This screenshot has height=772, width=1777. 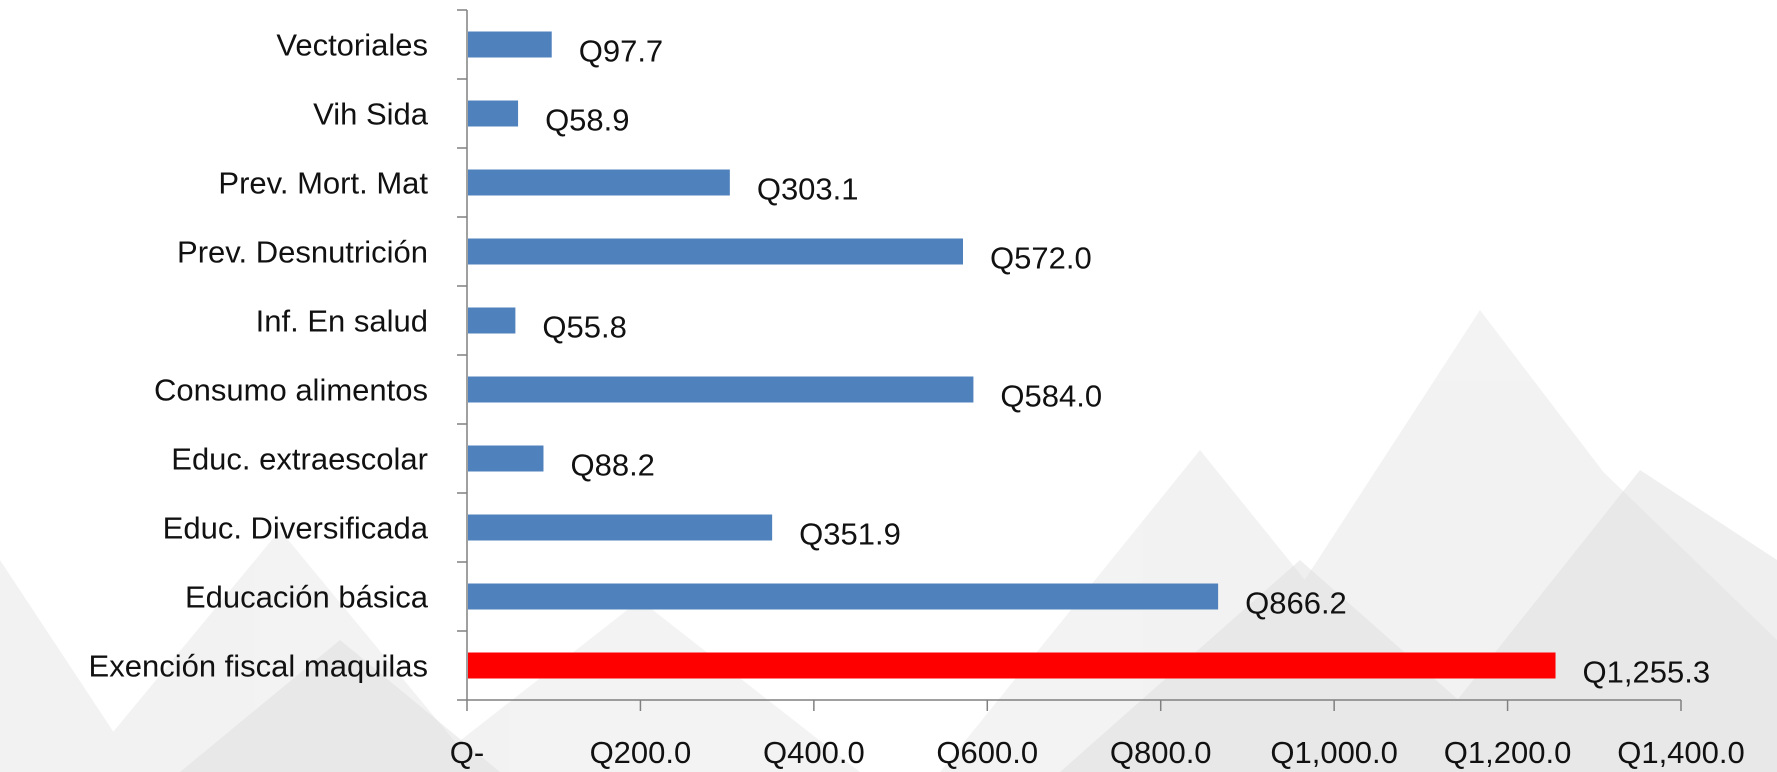 What do you see at coordinates (1161, 752) in the screenshot?
I see `x-tick-label: Q800.0` at bounding box center [1161, 752].